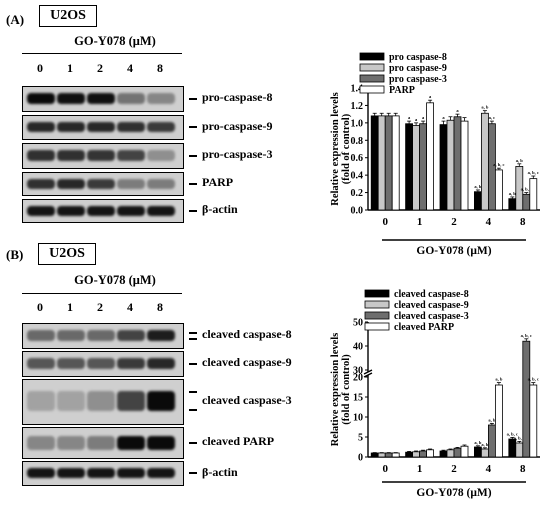 Image resolution: width=550 pixels, height=505 pixels. What do you see at coordinates (237, 125) in the screenshot?
I see `blot-label: pro-caspase-9` at bounding box center [237, 125].